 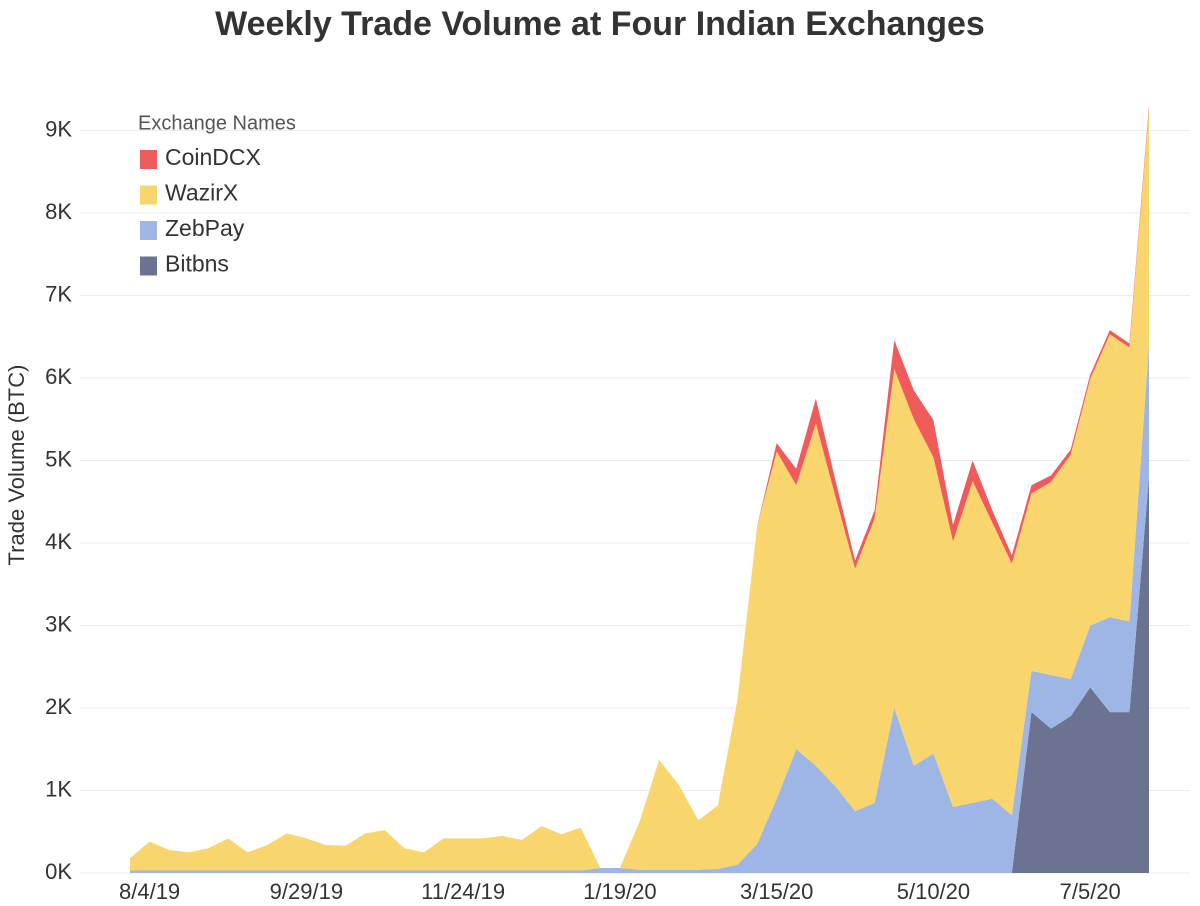 What do you see at coordinates (933, 891) in the screenshot?
I see `x-tick-label: 5/10/20` at bounding box center [933, 891].